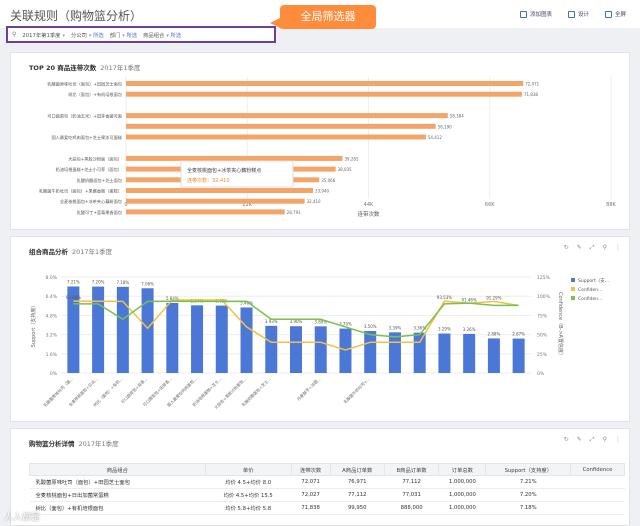 This screenshot has height=526, width=640. I want to click on table-column-header: 商品组合, so click(117, 469).